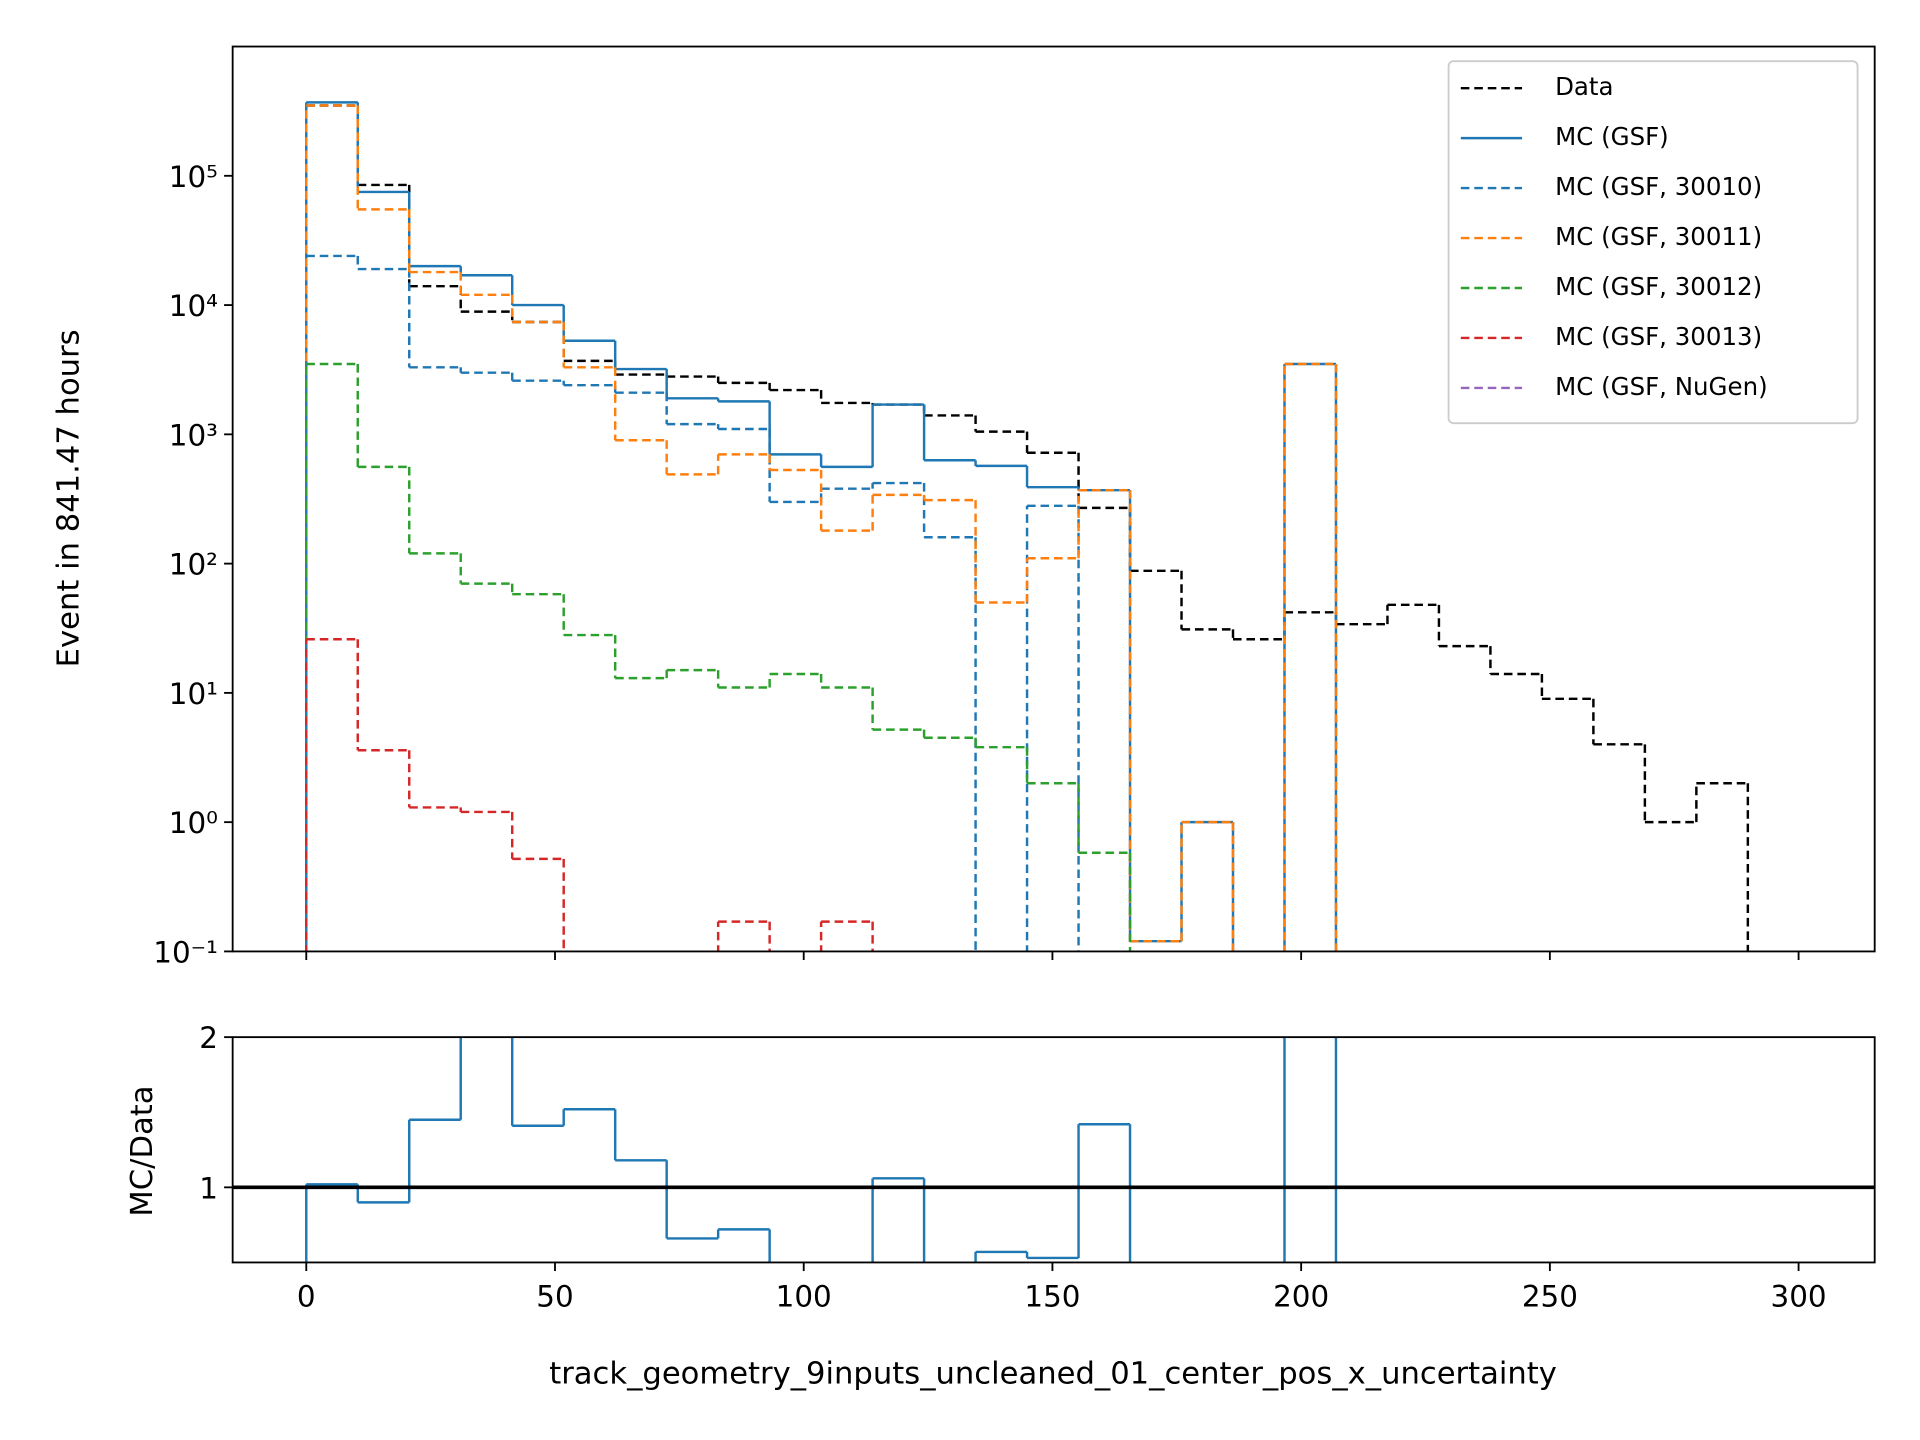  I want to click on y-tick-label: 10⁵, so click(193, 177).